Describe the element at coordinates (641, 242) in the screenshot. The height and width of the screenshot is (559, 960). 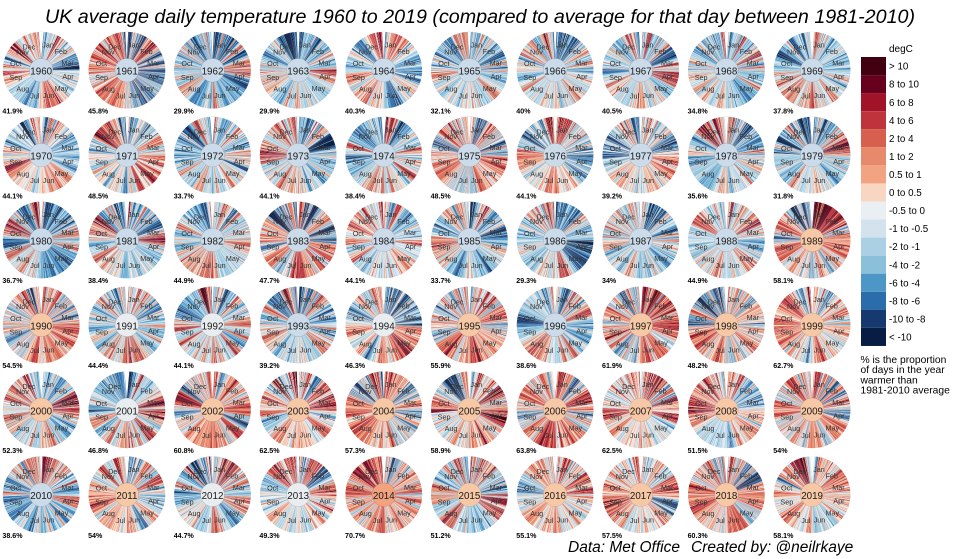
I see `svg-text: 1987` at that location.